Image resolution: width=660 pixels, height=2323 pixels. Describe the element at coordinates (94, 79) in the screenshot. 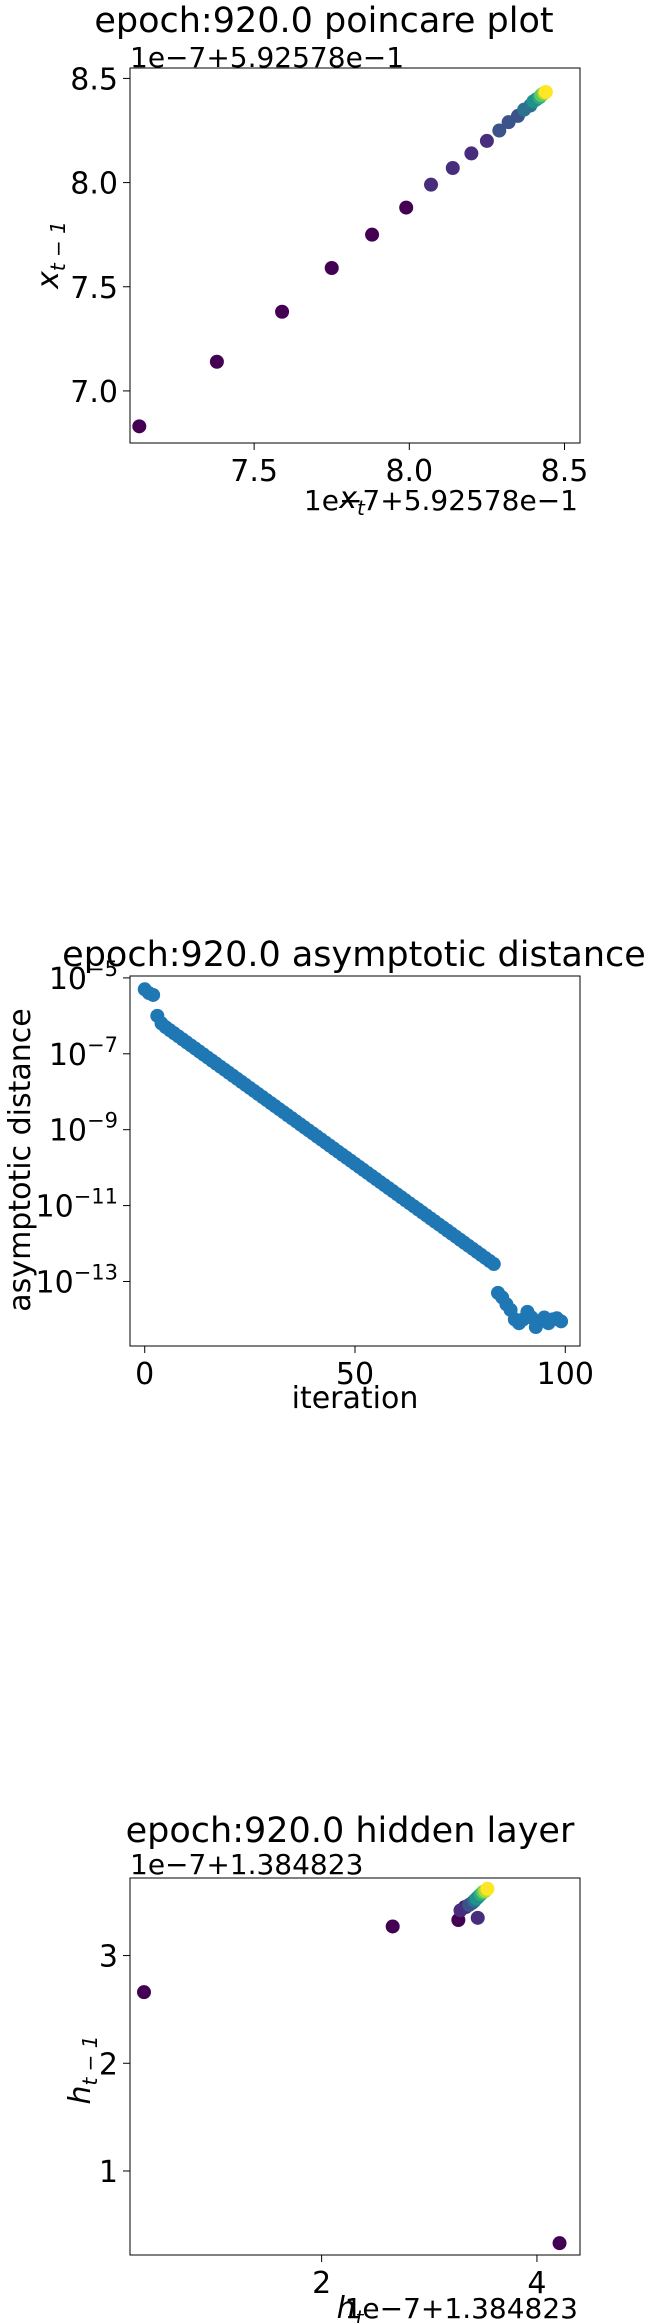

I see `y-tick-label: 8.5` at that location.